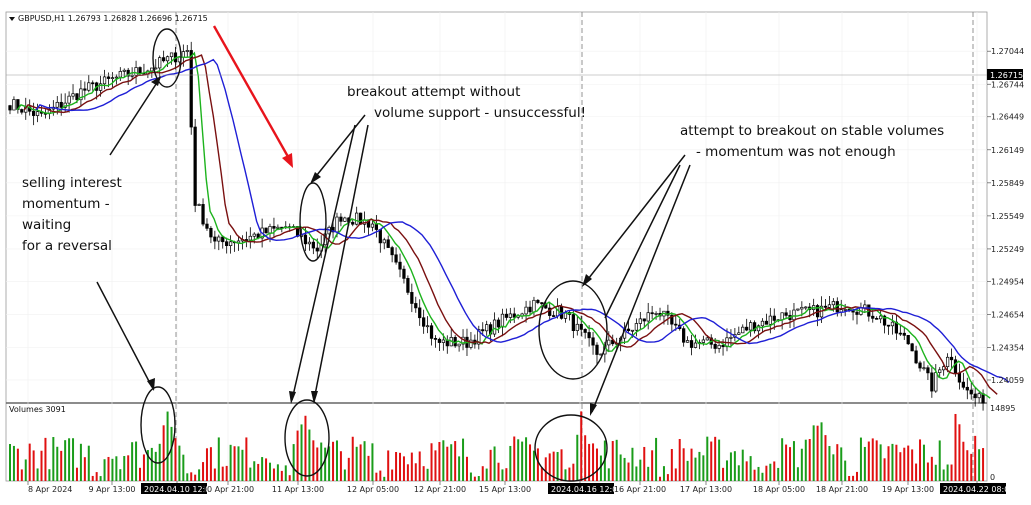  Describe the element at coordinates (298, 489) in the screenshot. I see `time-tick-label: 11 Apr 13:00` at that location.